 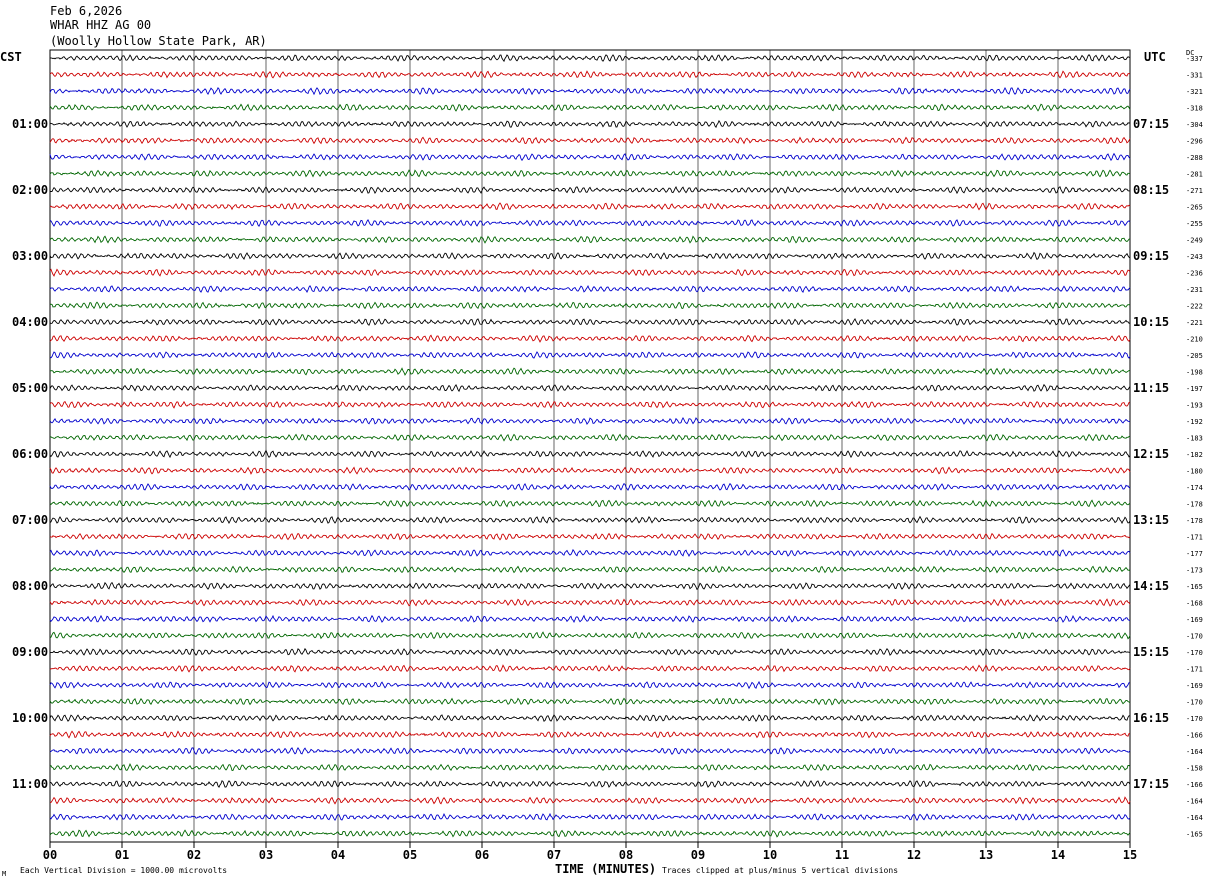 I want to click on x-tick-label: 06, so click(x=482, y=855).